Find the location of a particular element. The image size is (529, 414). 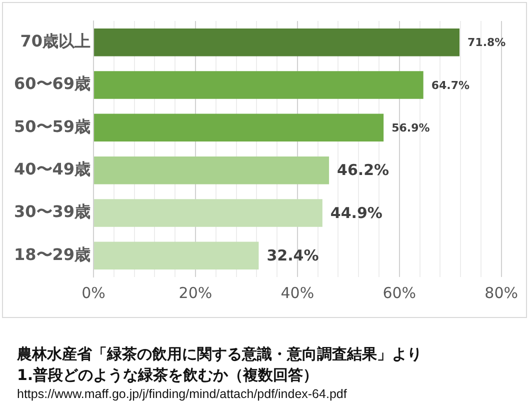

text: 農林水産省「緑茶の飲用に関する意識・意向調査結果」より is located at coordinates (220, 354).